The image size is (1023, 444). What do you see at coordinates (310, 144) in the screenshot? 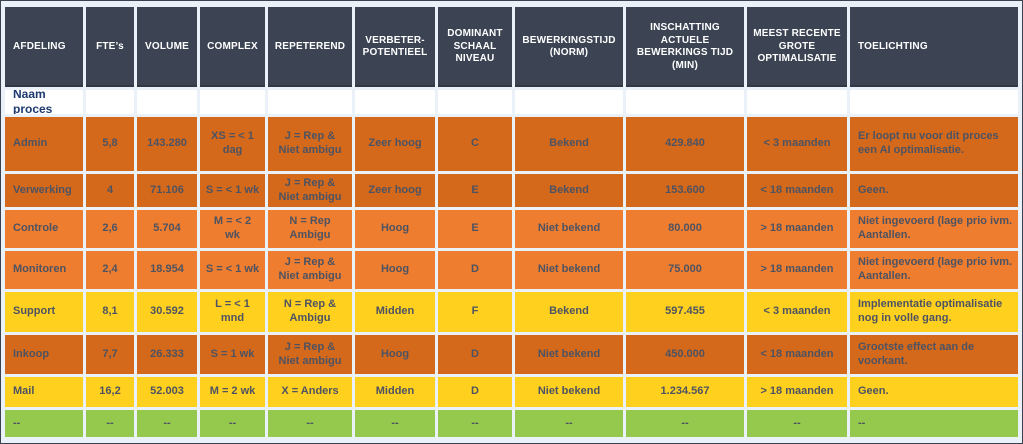
I see `cell-admin-repeterend: J = Rep & Niet ambigu` at bounding box center [310, 144].